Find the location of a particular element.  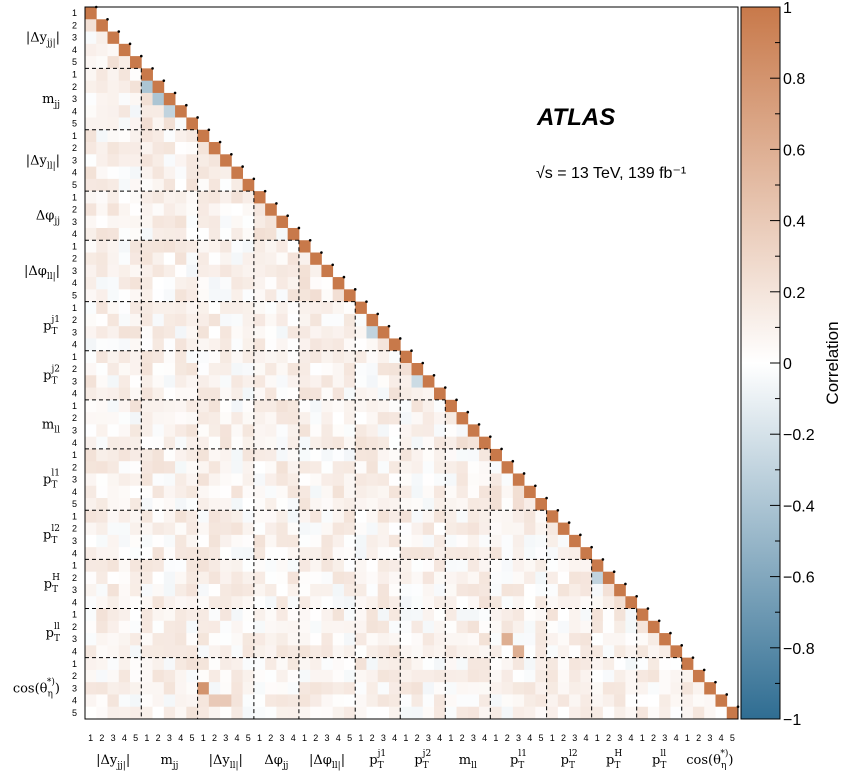

group-label: pTl2 is located at coordinates (569, 760).